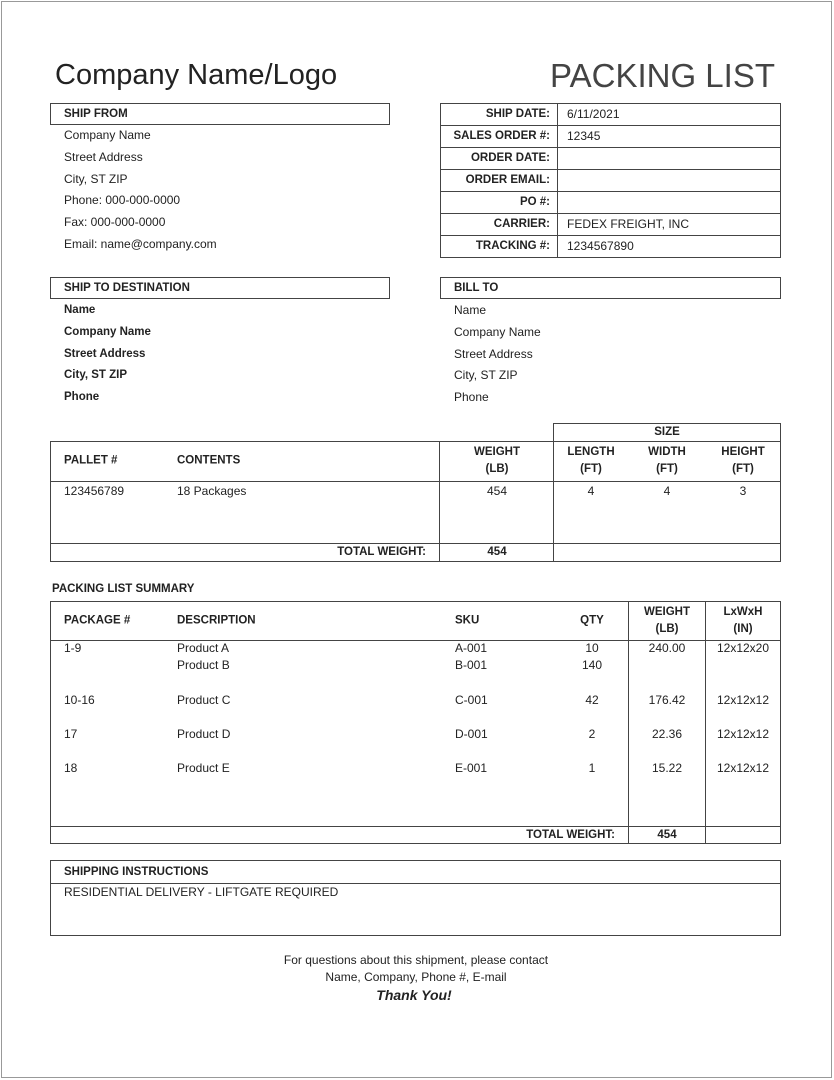 The image size is (834, 1080). I want to click on ship-from-heading: SHIP FROM, so click(96, 114).